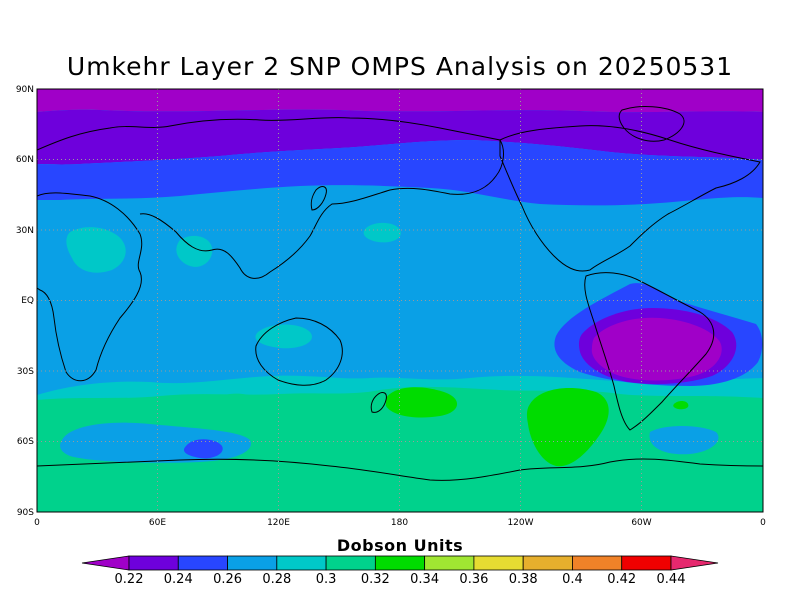 The height and width of the screenshot is (600, 800). I want to click on colorbar-upper-extension, so click(694, 563).